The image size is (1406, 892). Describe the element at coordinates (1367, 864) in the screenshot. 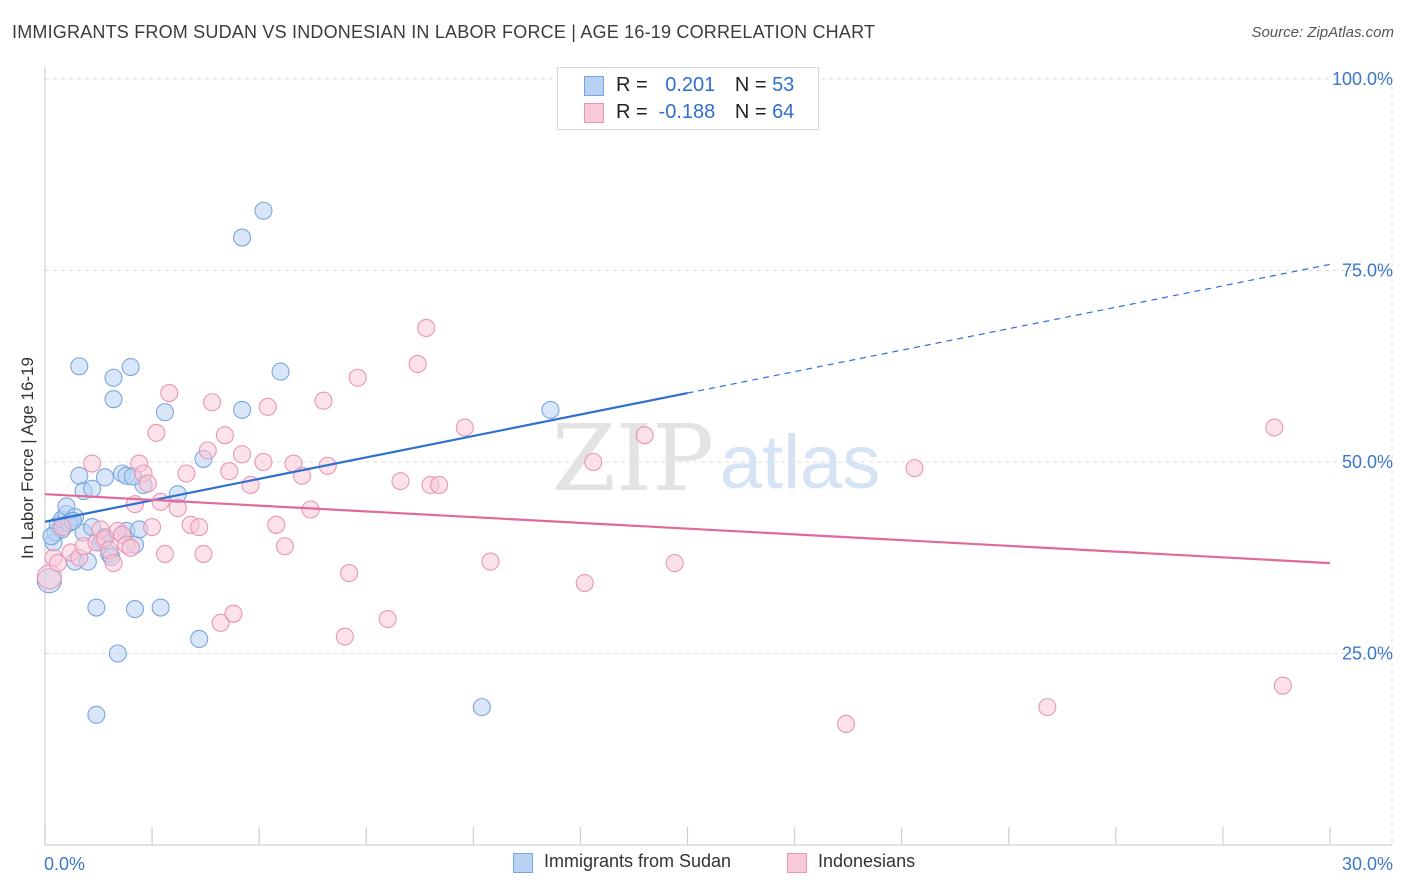

I see `x-tick-label: 30.0%` at that location.